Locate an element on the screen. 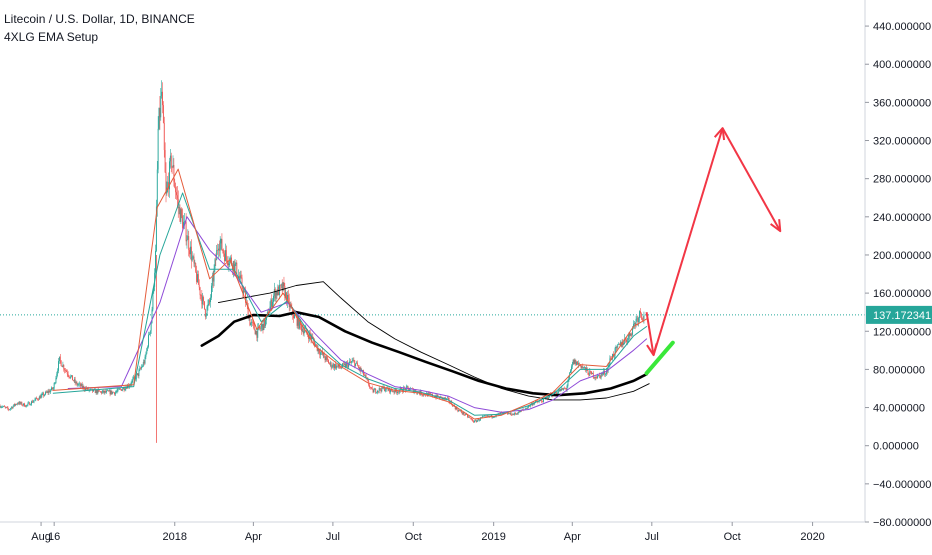  indicator-name: 4XLG EMA Setup is located at coordinates (99, 37).